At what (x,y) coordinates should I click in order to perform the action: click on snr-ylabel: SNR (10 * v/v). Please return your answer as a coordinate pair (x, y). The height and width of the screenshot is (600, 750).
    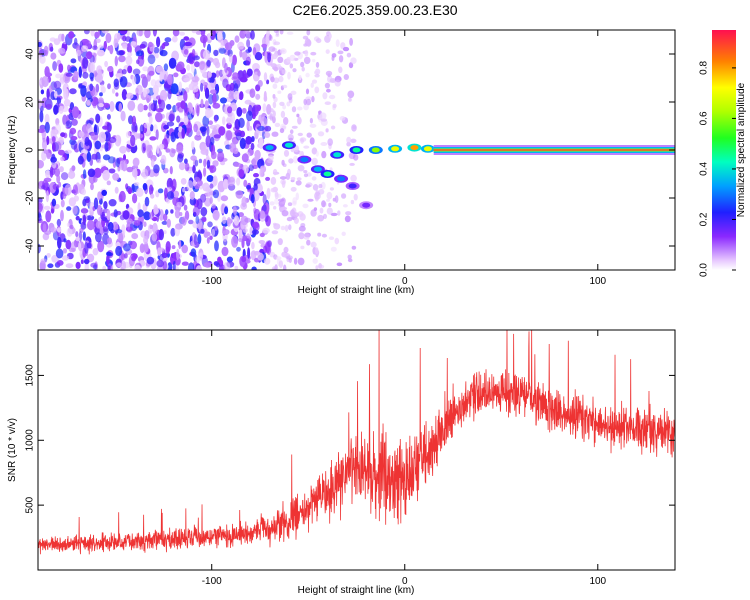
    Looking at the image, I should click on (12, 450).